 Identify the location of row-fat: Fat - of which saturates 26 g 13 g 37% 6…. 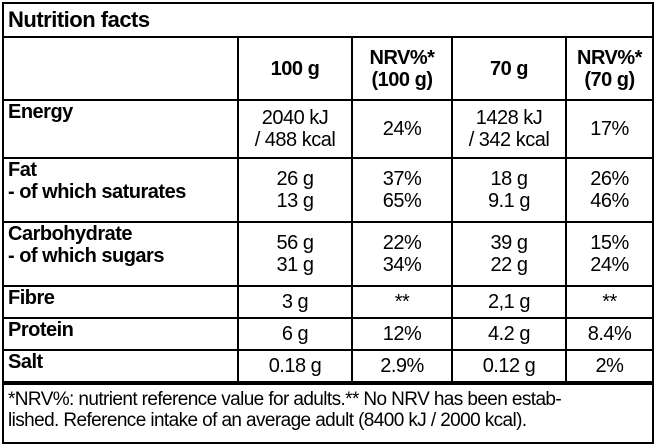
(328, 190).